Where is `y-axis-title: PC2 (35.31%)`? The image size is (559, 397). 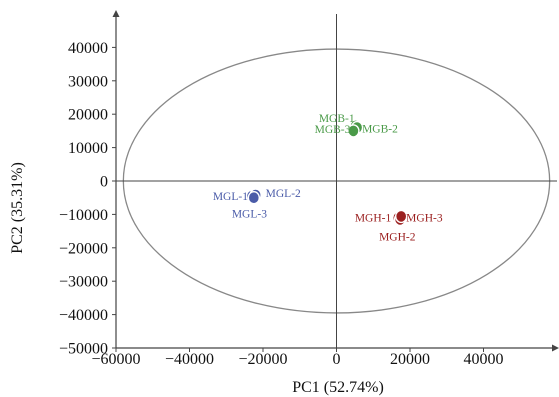 y-axis-title: PC2 (35.31%) is located at coordinates (17, 208).